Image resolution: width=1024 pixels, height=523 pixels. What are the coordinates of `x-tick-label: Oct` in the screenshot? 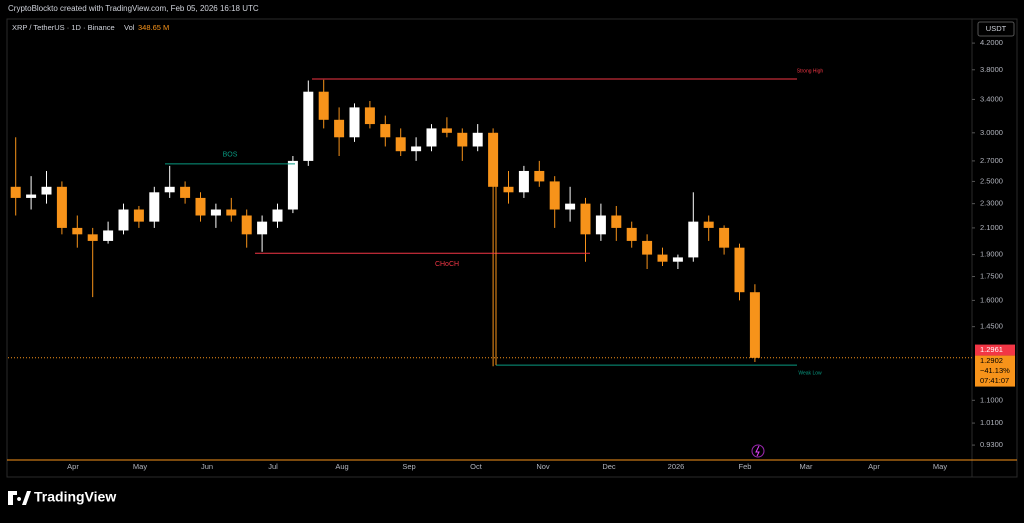 It's located at (476, 466).